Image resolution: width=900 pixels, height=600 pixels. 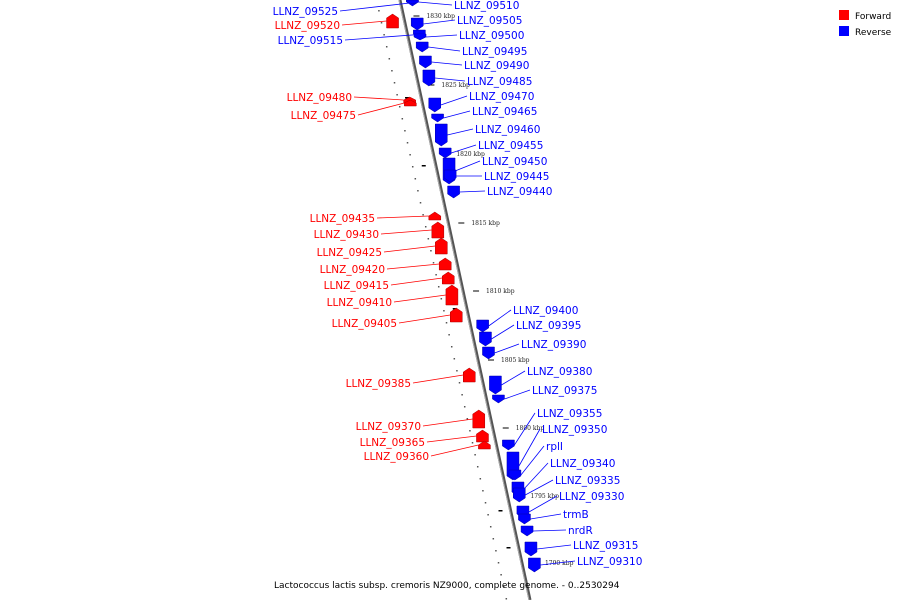 What do you see at coordinates (519, 192) in the screenshot?
I see `gene-label: LLNZ_09440` at bounding box center [519, 192].